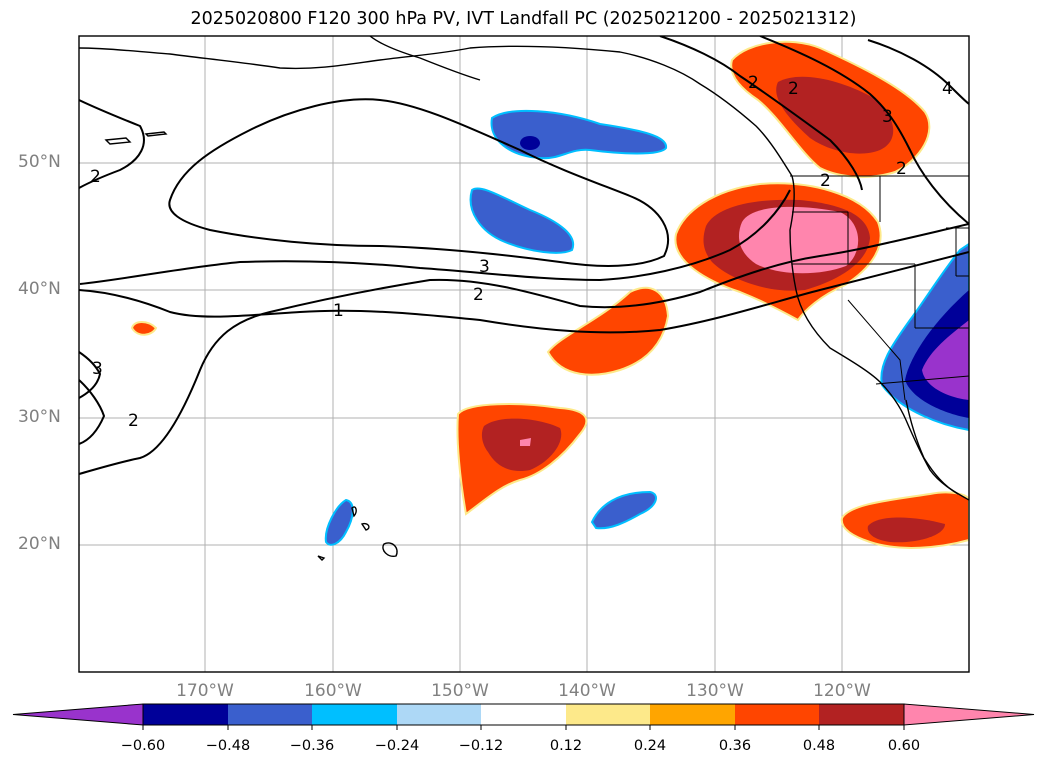 This screenshot has width=1047, height=765. I want to click on lat-label-40n: 40°N, so click(39, 289).